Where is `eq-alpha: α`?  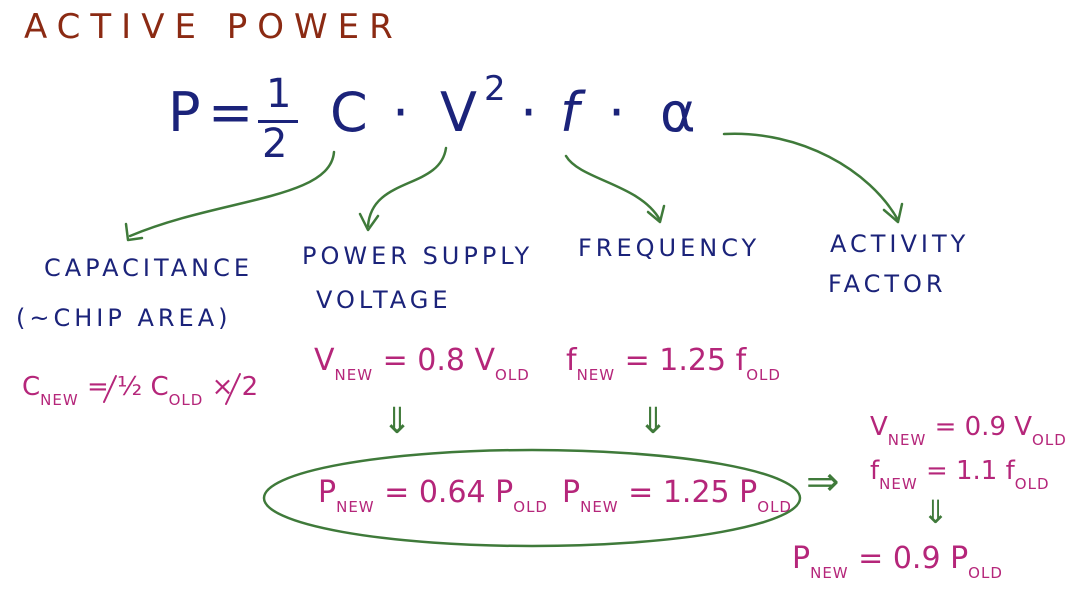
eq-alpha: α is located at coordinates (678, 112).